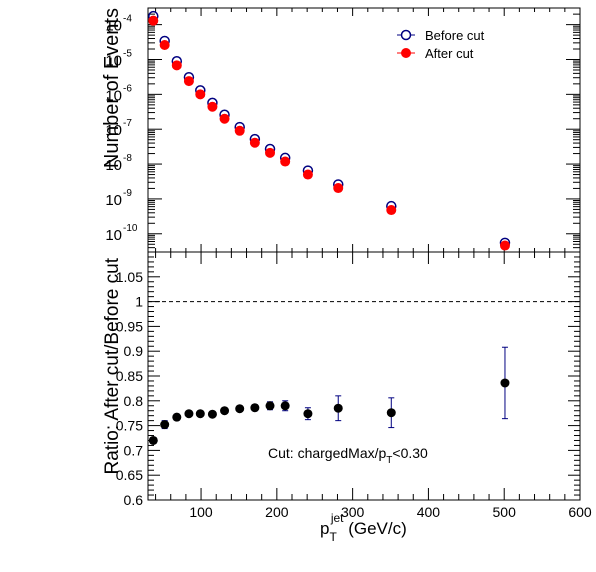 Image resolution: width=596 pixels, height=572 pixels. Describe the element at coordinates (134, 401) in the screenshot. I see `bottom-y-tick-label: 0.8` at that location.